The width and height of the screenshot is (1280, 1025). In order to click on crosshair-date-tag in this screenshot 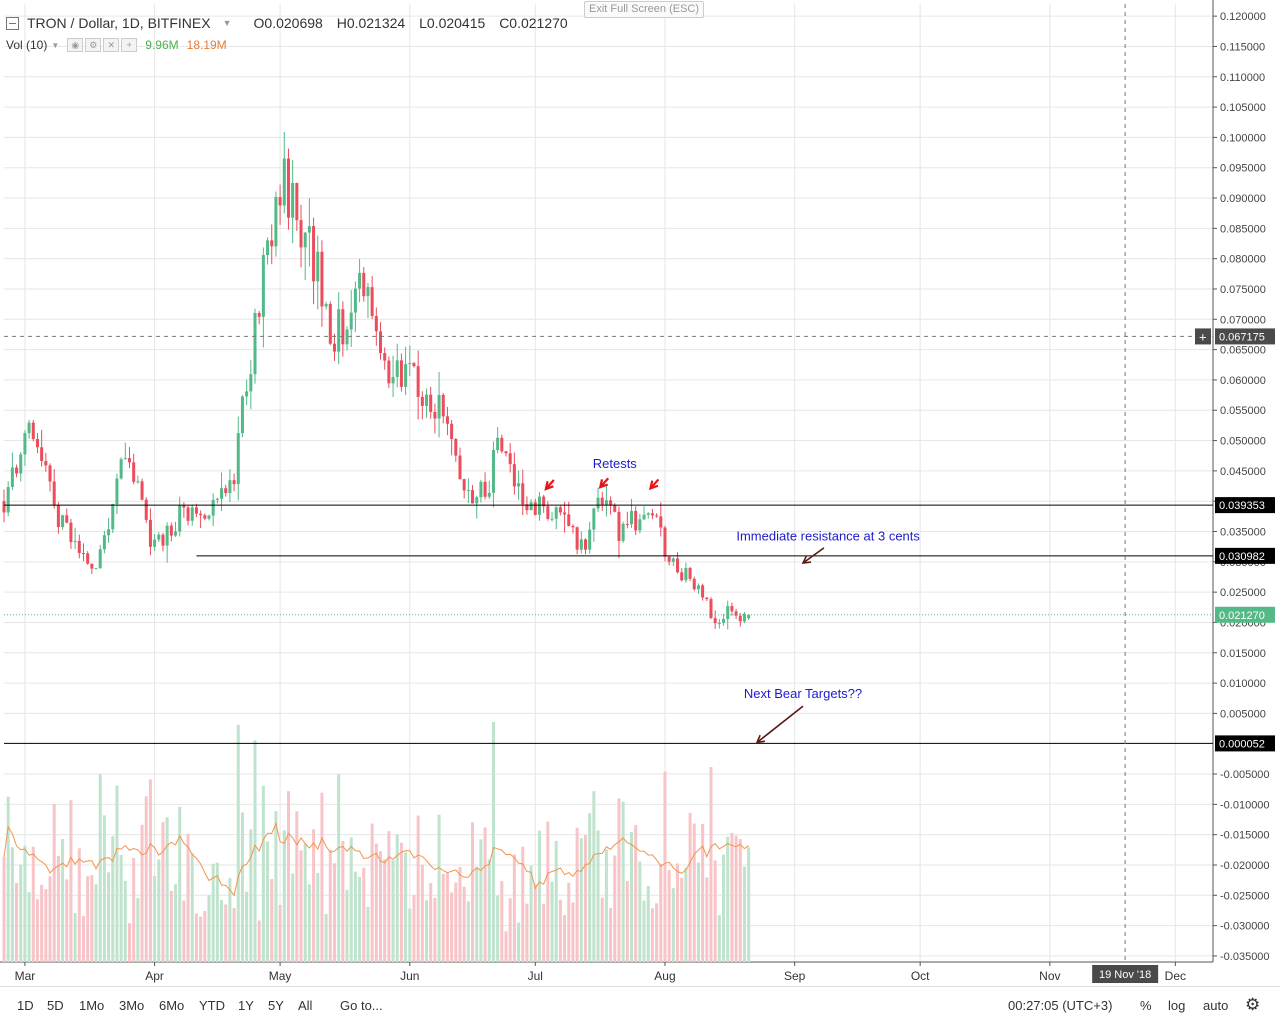, I will do `click(1125, 974)`.